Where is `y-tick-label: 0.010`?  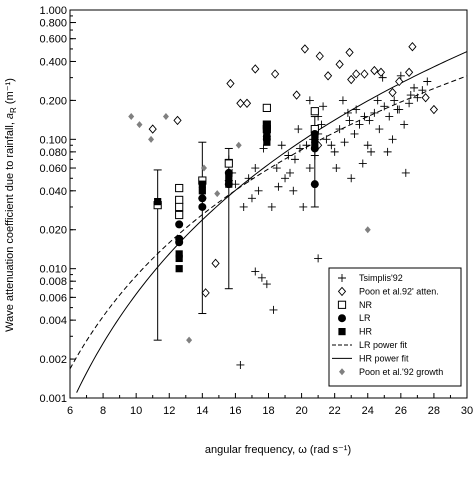
y-tick-label: 0.010 is located at coordinates (53, 270).